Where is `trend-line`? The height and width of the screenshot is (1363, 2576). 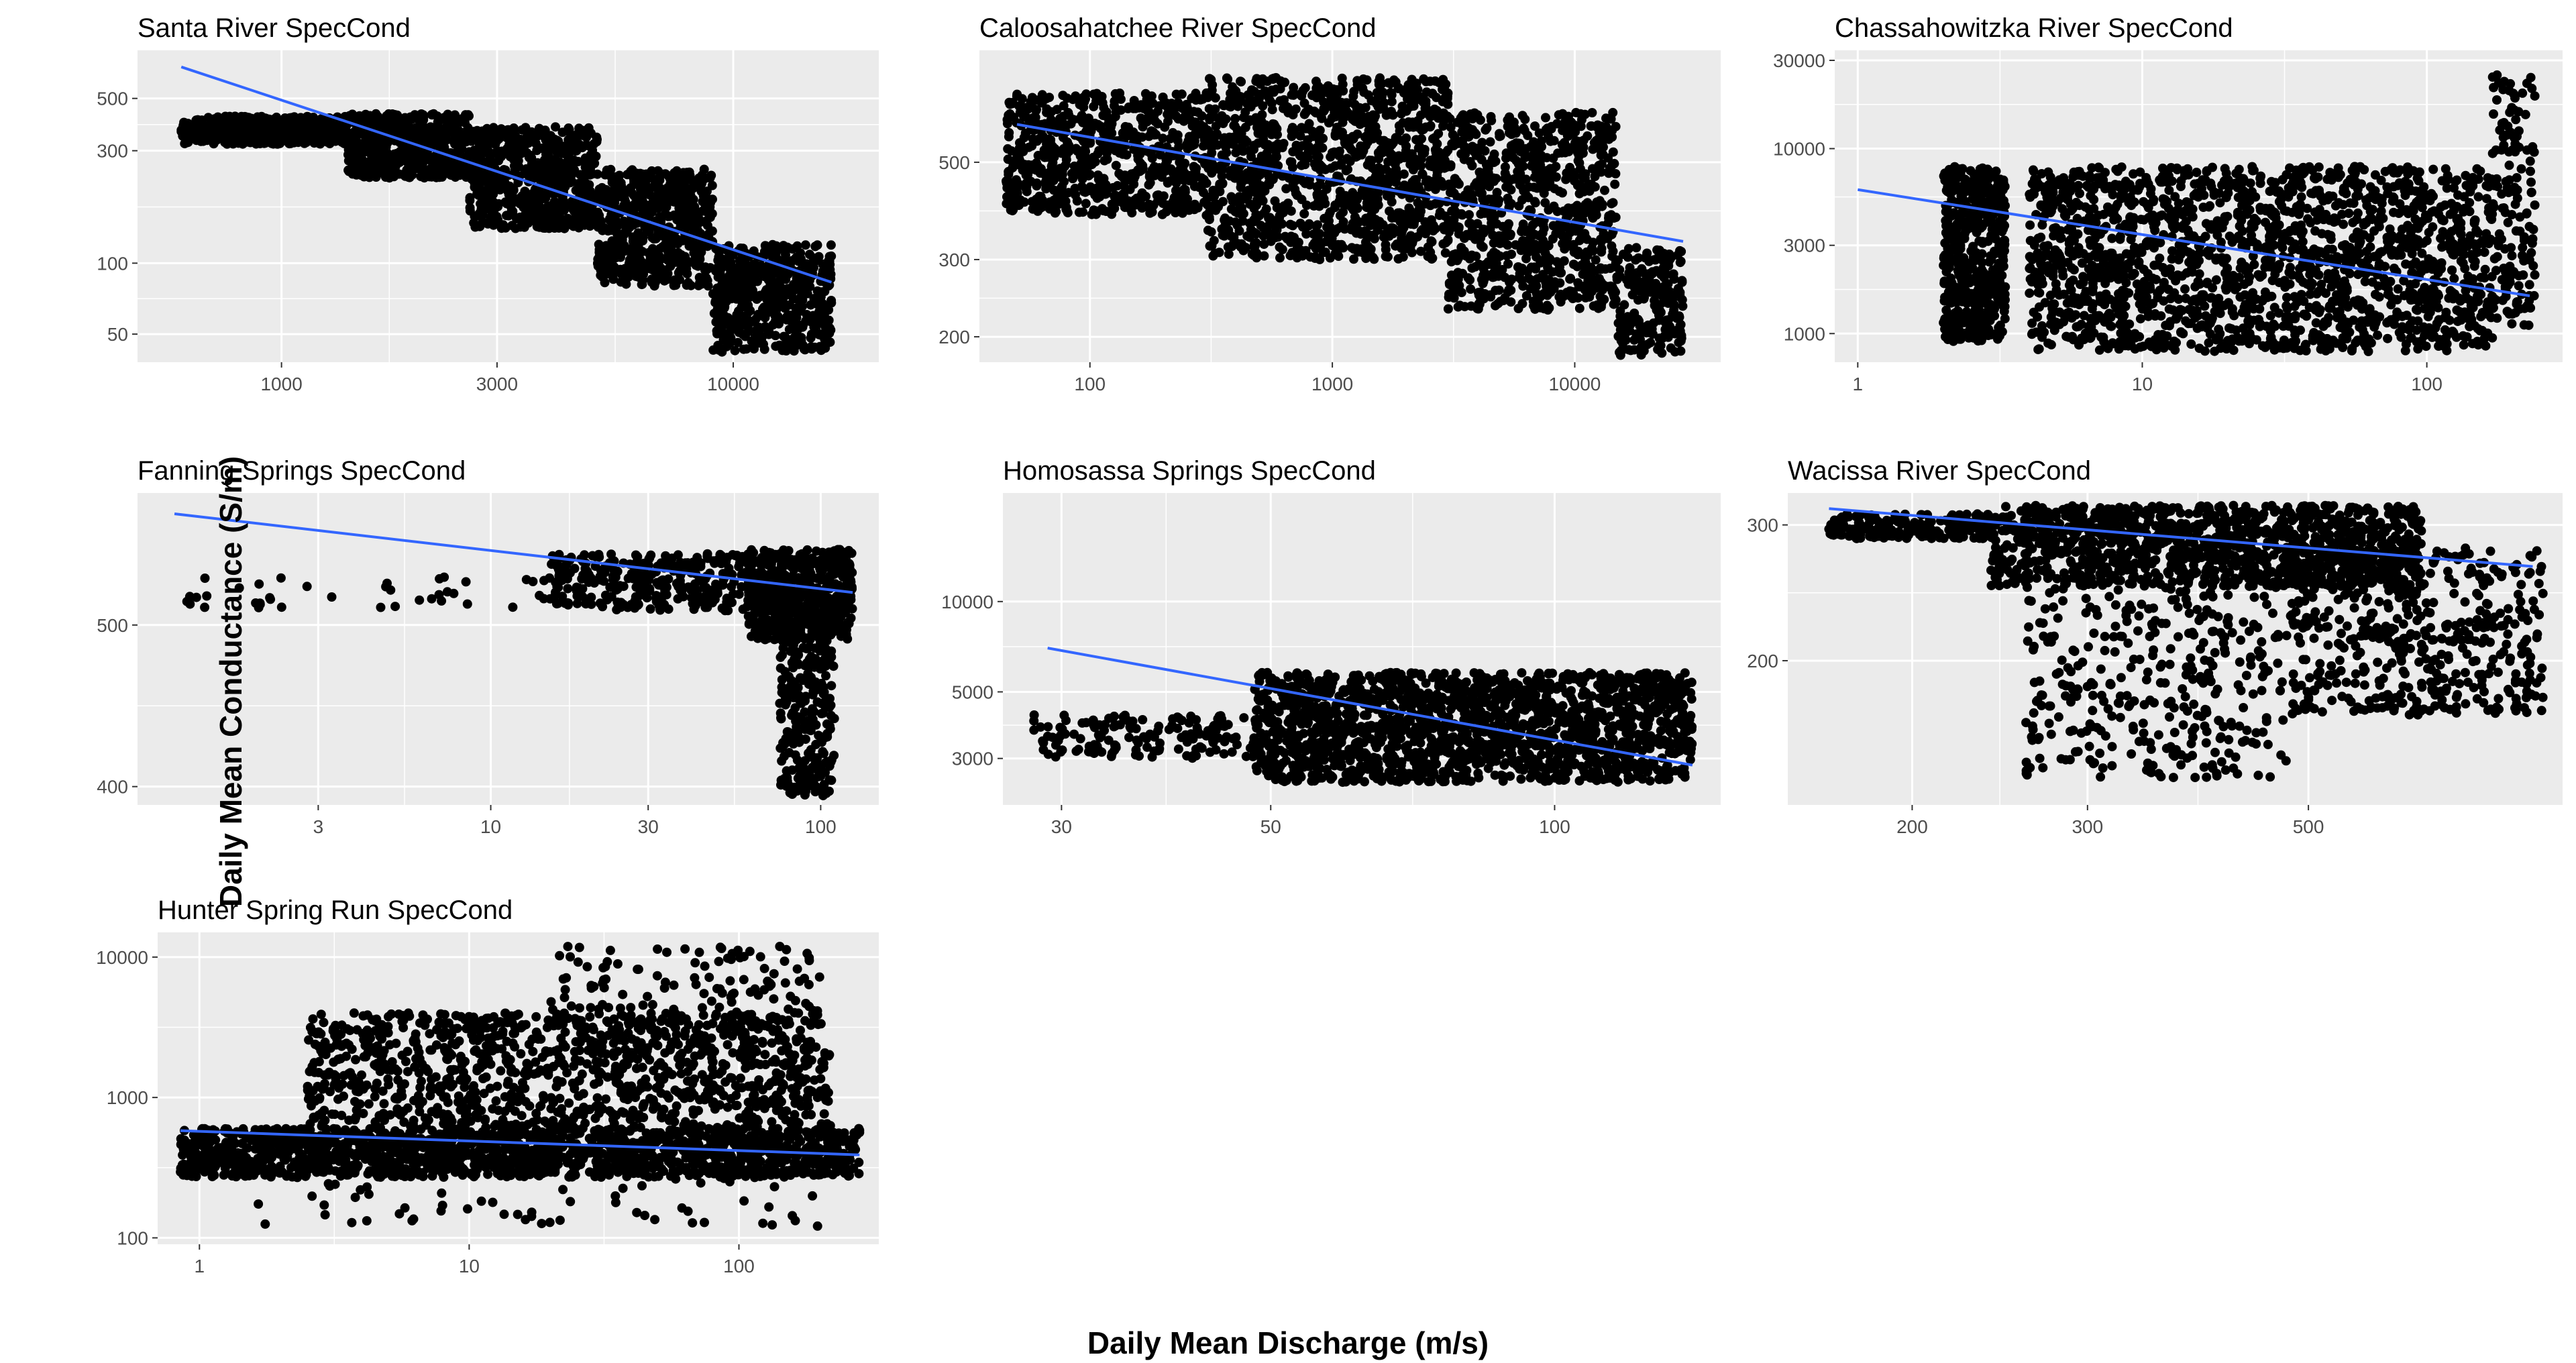
trend-line is located at coordinates (506, 174).